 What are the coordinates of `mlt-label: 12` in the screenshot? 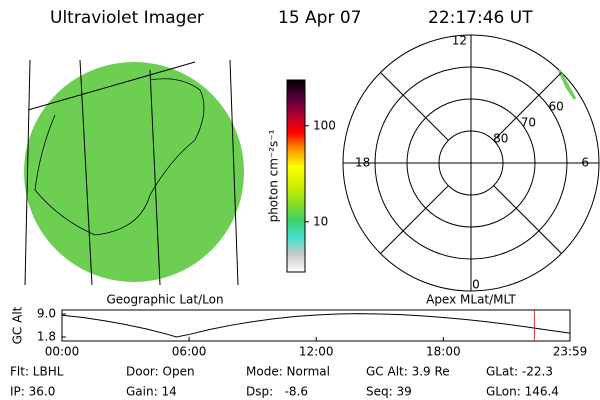 It's located at (459, 41).